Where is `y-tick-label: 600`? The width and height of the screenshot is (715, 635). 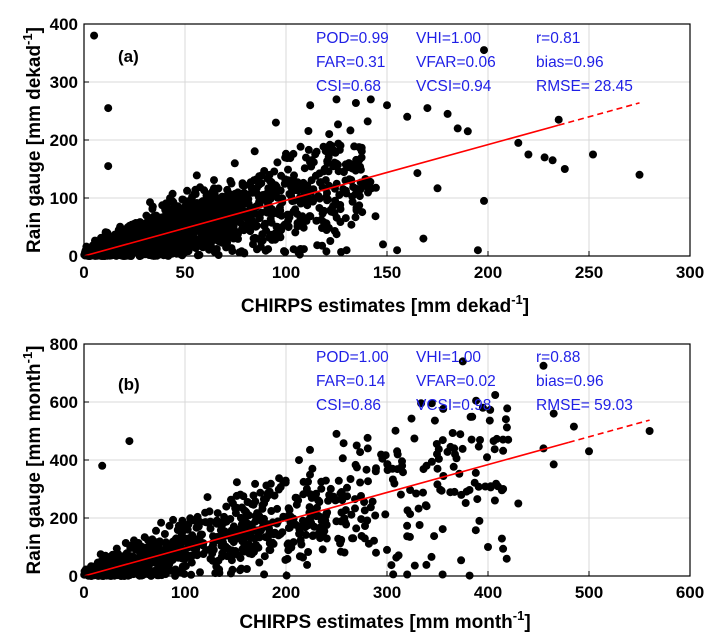 y-tick-label: 600 is located at coordinates (64, 402).